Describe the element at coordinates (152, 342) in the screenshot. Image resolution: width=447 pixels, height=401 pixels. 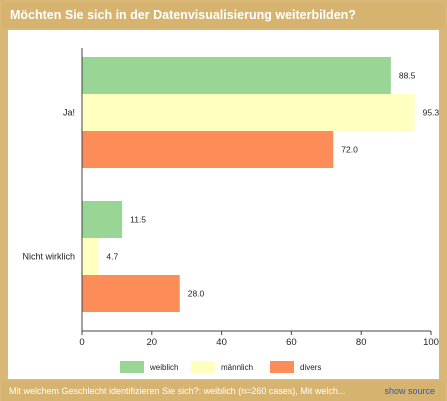
I see `x-tick-label-1: 20` at that location.